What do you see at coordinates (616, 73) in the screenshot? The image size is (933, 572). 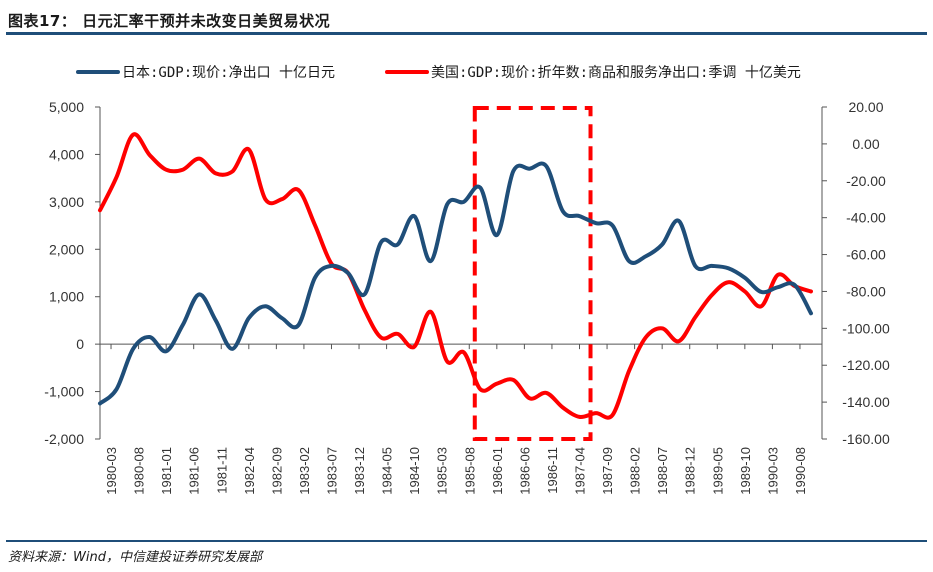 I see `legend-label: 美国:GDP:现价:折年数:商品和服务净出口:季调 十亿美元` at bounding box center [616, 73].